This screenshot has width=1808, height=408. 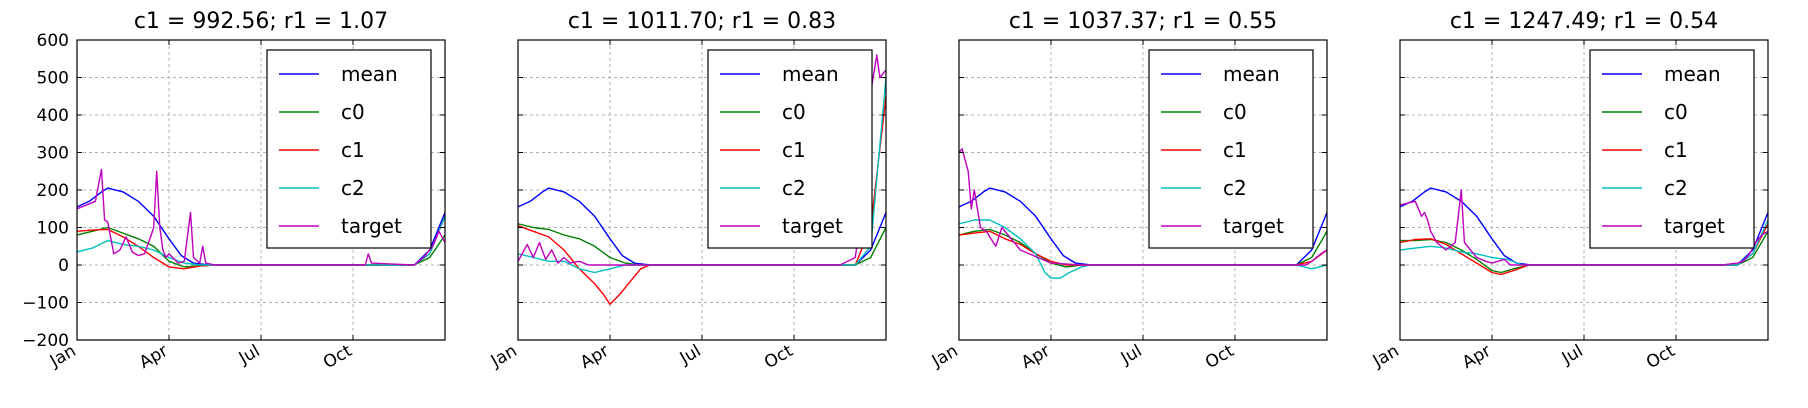 I want to click on y-tick-label: 600, so click(x=53, y=41).